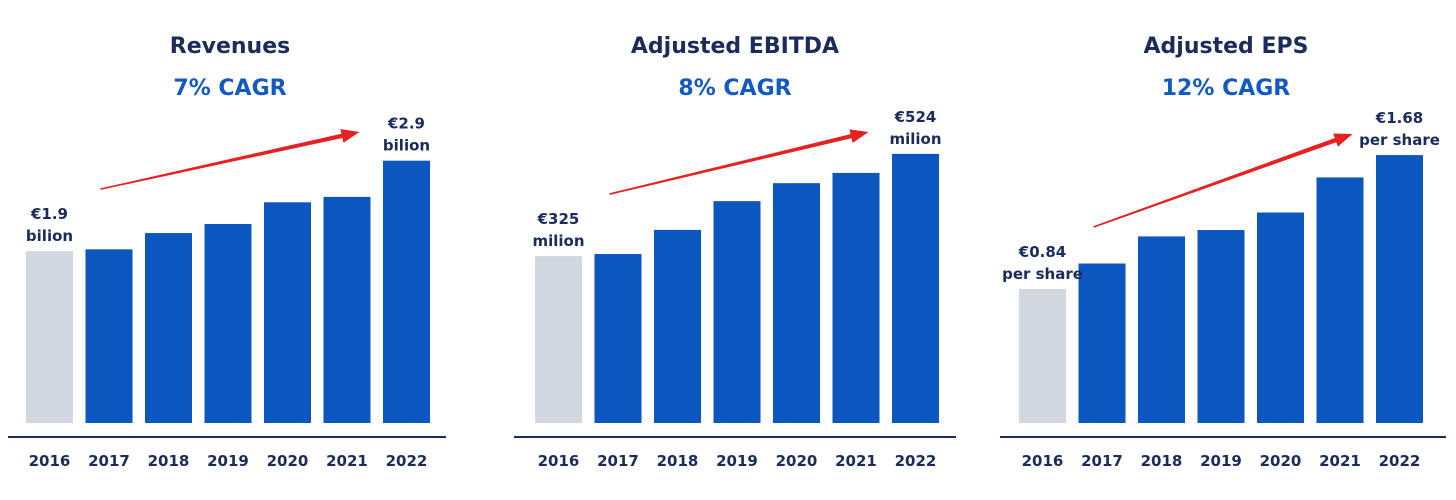 This screenshot has width=1456, height=500. What do you see at coordinates (230, 88) in the screenshot?
I see `chart-subtitle: 7% CAGR` at bounding box center [230, 88].